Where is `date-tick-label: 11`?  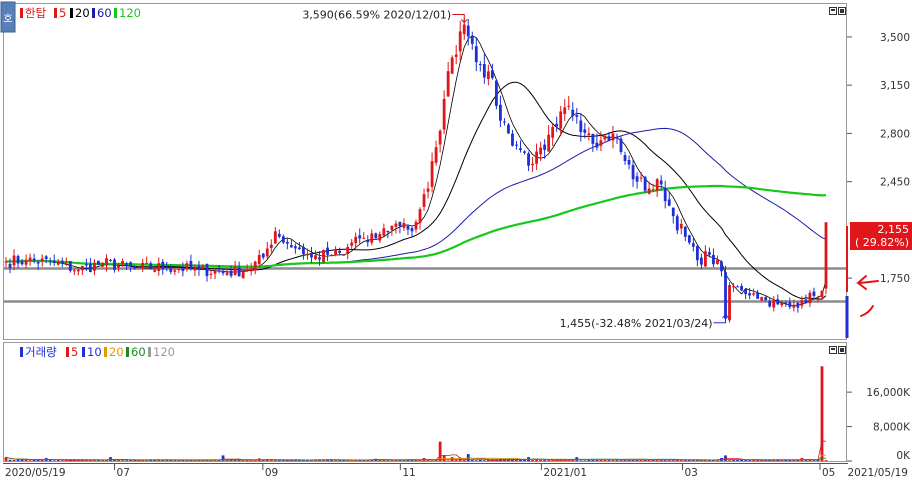
date-tick-label: 11 is located at coordinates (408, 473).